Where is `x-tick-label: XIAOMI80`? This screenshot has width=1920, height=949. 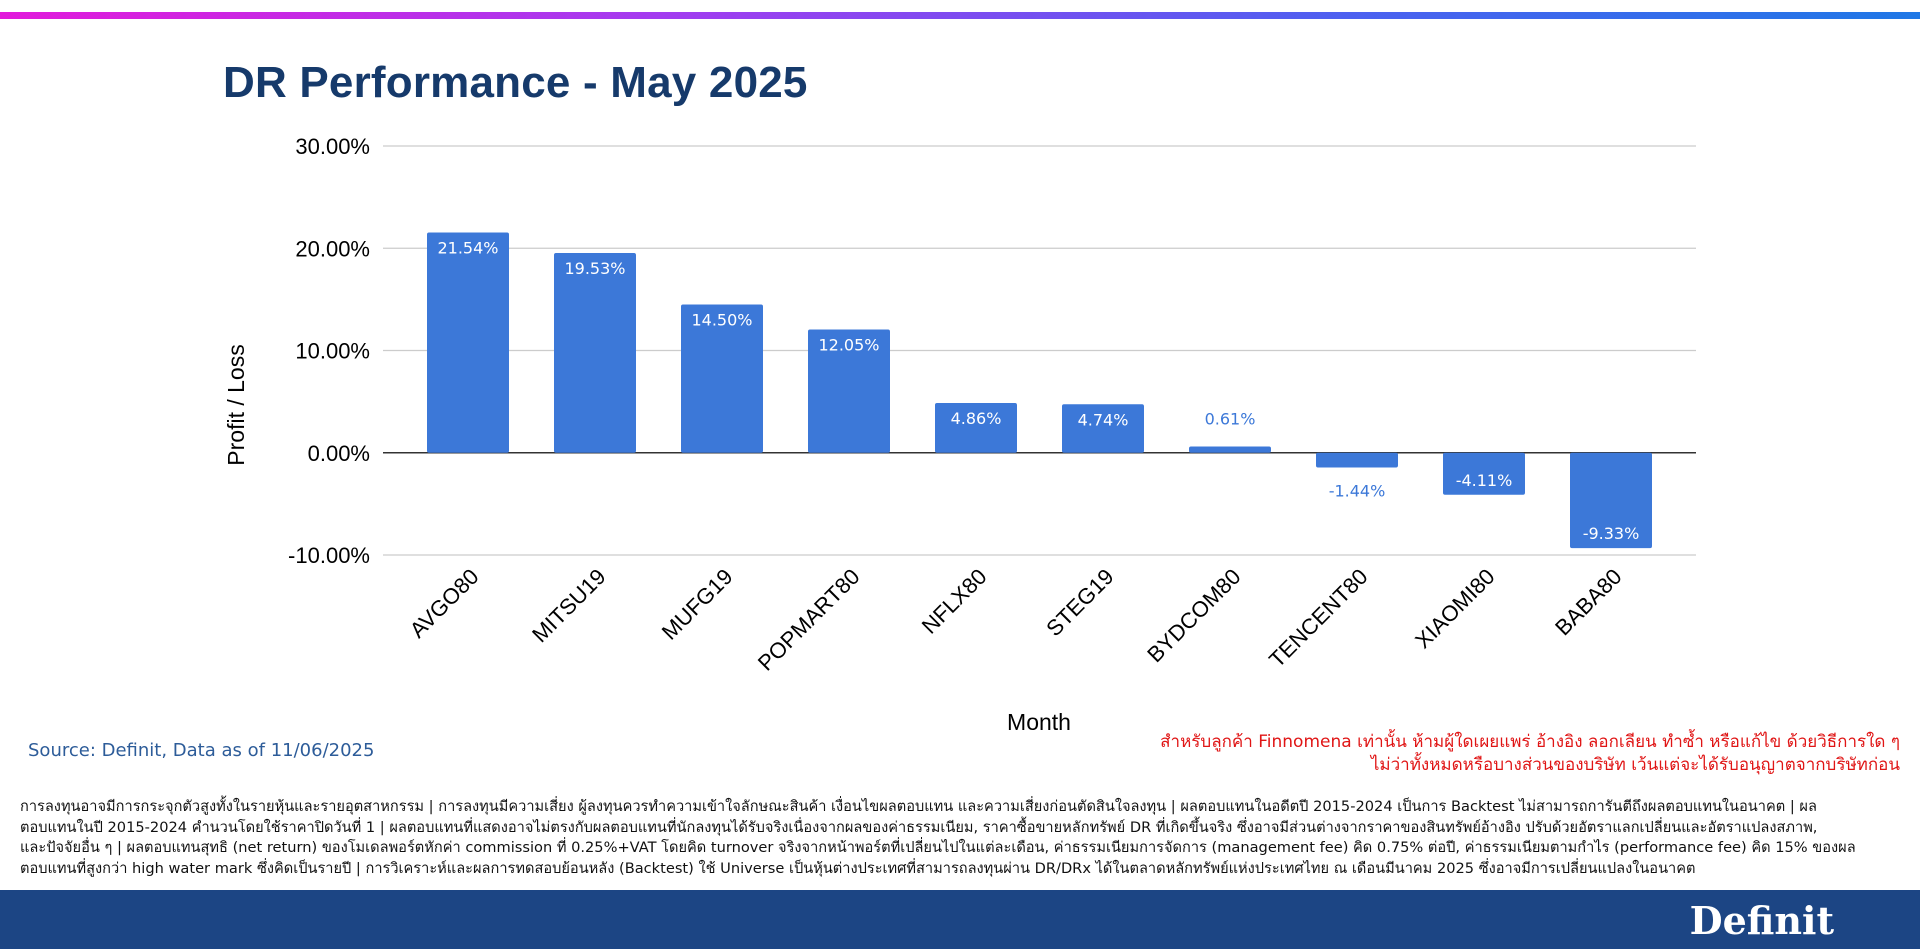 x-tick-label: XIAOMI80 is located at coordinates (1454, 608).